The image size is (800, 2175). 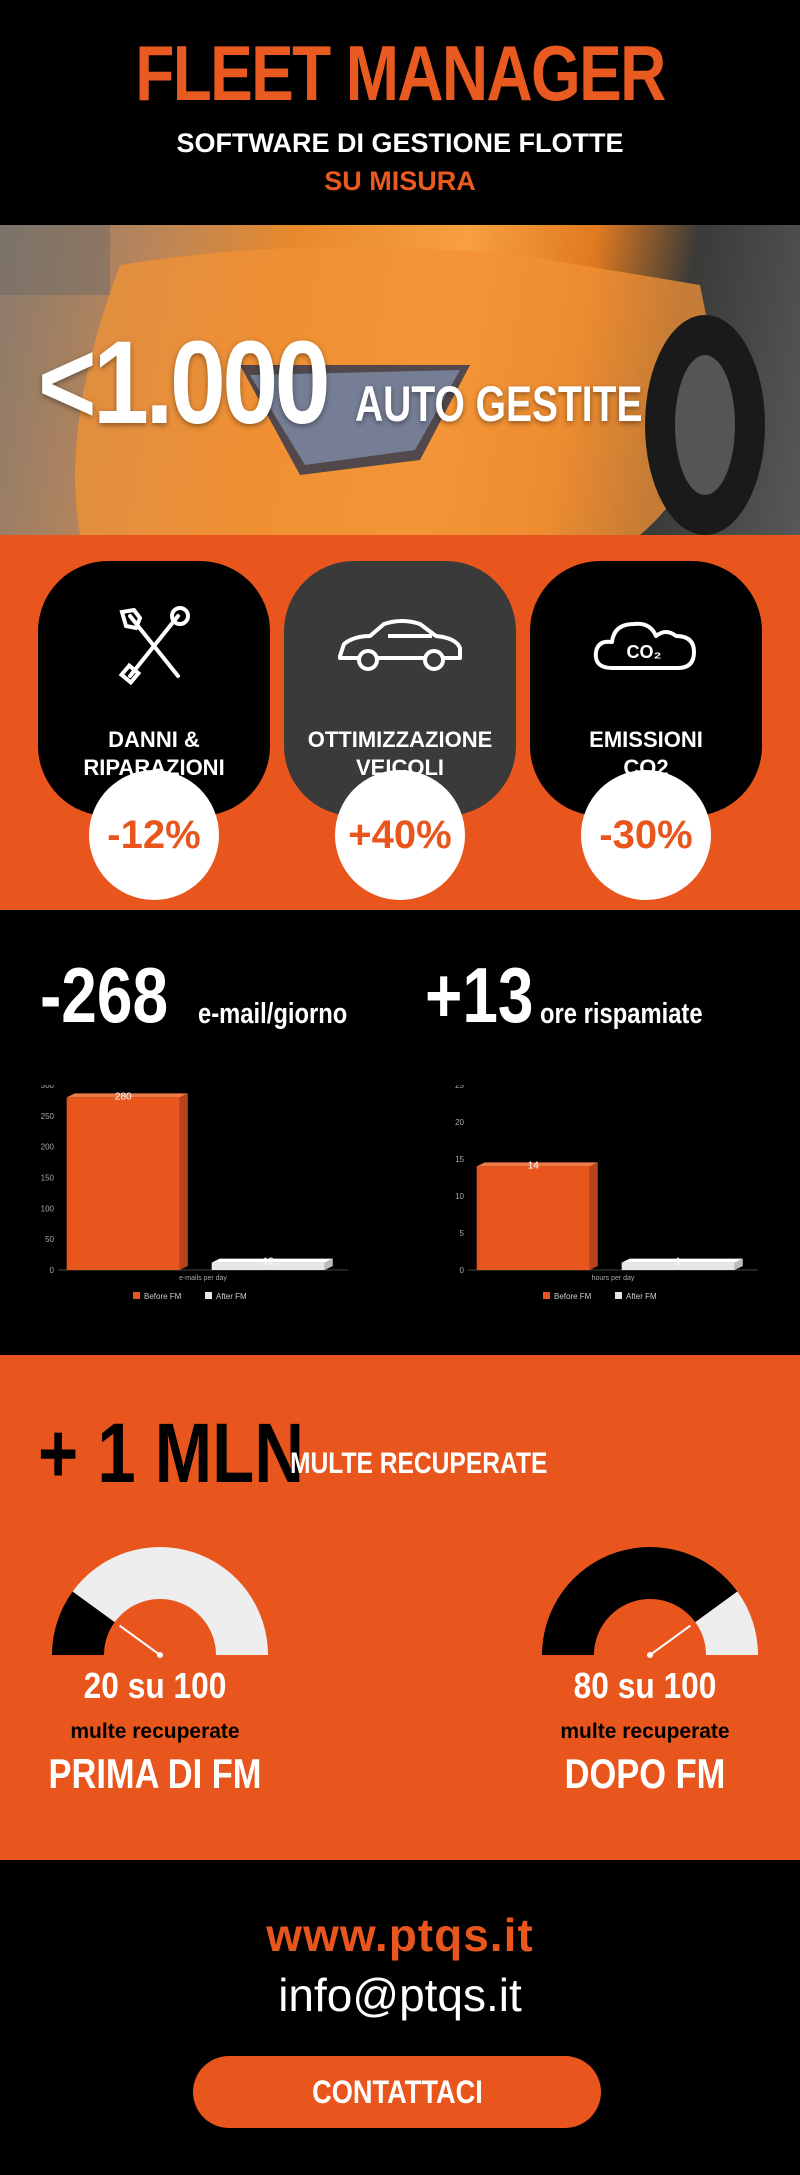 What do you see at coordinates (171, 1453) in the screenshot?
I see `fines-recovered-number: + 1 MLN` at bounding box center [171, 1453].